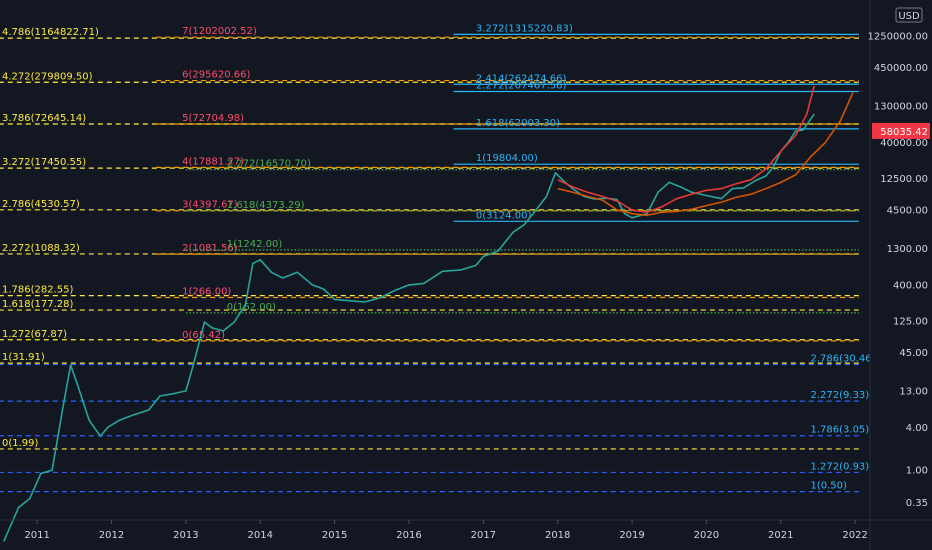  Describe the element at coordinates (38, 304) in the screenshot. I see `fib-label: 1.618(177.28)` at that location.